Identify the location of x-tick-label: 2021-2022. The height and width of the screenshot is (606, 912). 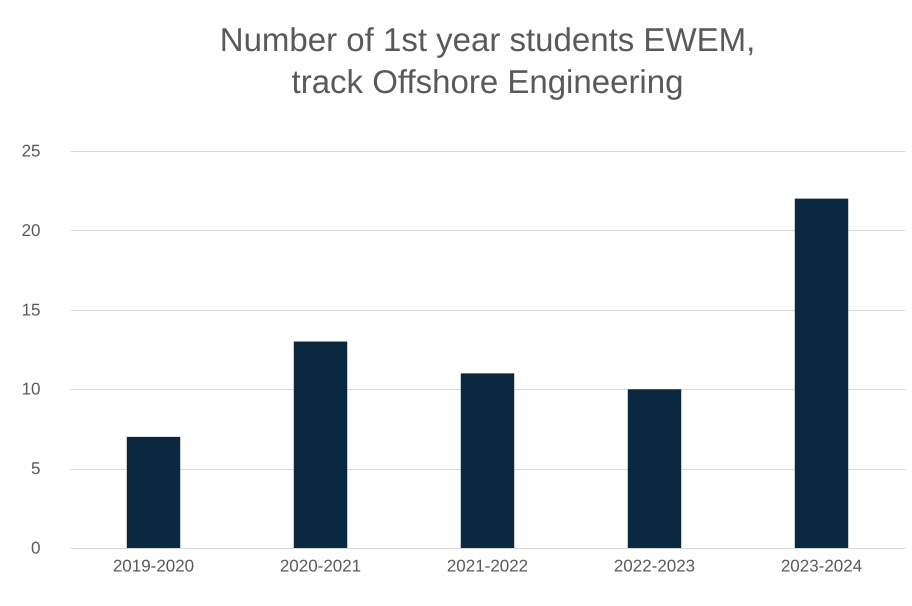
(487, 566).